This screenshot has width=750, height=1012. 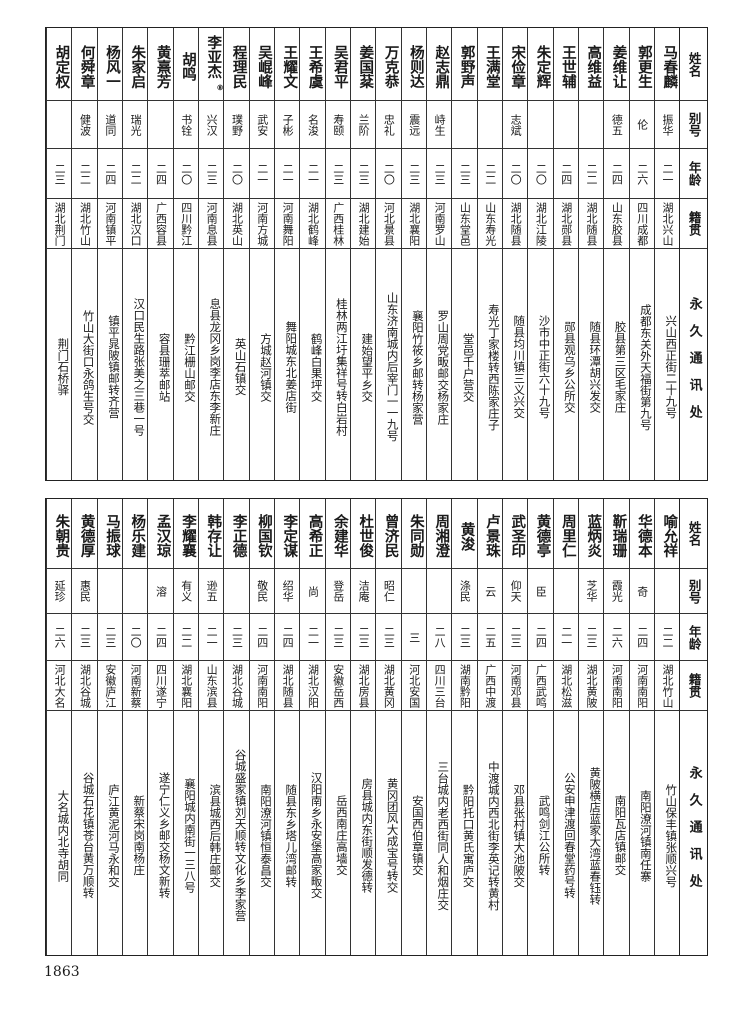 What do you see at coordinates (388, 686) in the screenshot?
I see `cell-origin: 湖北黄冈` at bounding box center [388, 686].